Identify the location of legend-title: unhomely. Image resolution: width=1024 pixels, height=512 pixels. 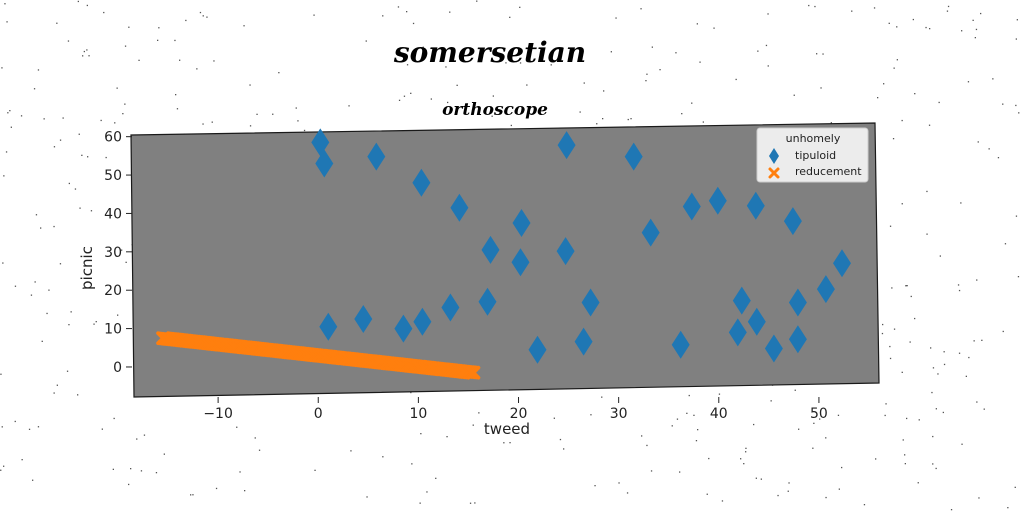
(813, 138).